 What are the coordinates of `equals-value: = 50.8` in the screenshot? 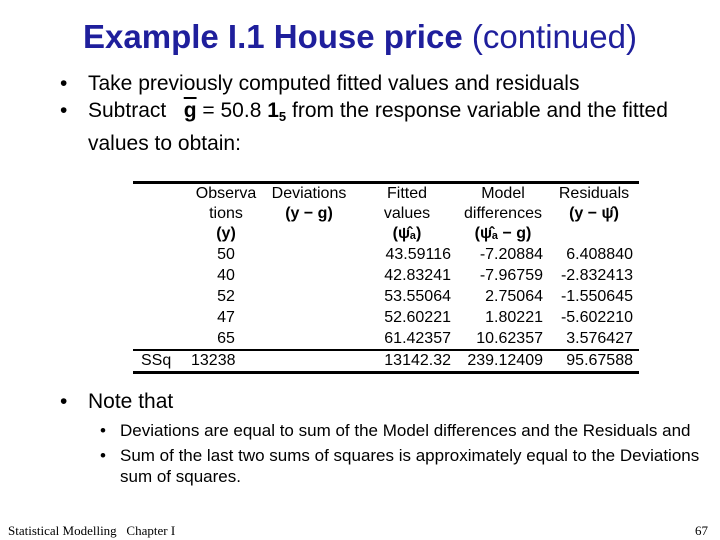 It's located at (232, 110).